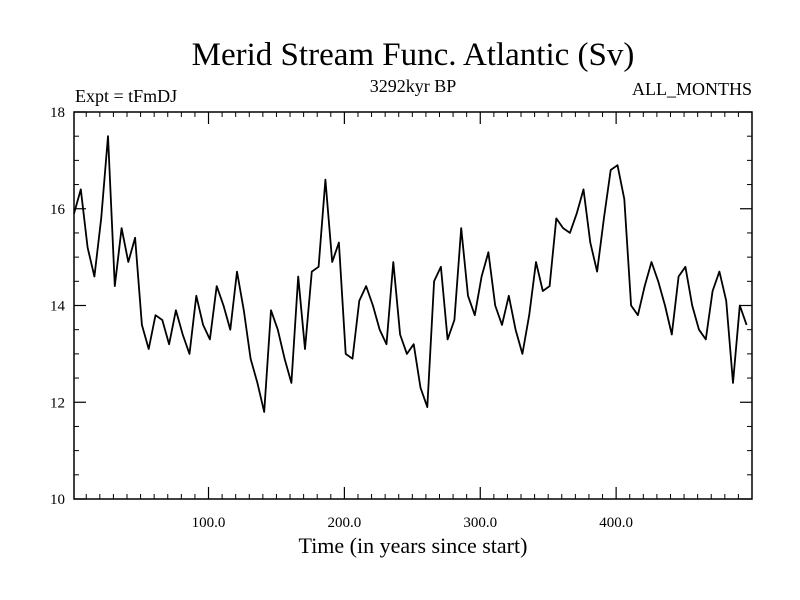  Describe the element at coordinates (692, 89) in the screenshot. I see `subtitle-right: ALL_MONTHS` at that location.